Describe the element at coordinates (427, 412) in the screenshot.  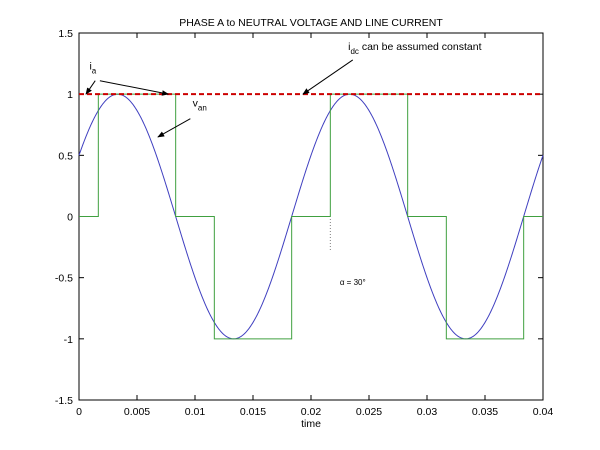
I see `x-tick-label: 0.03` at that location.